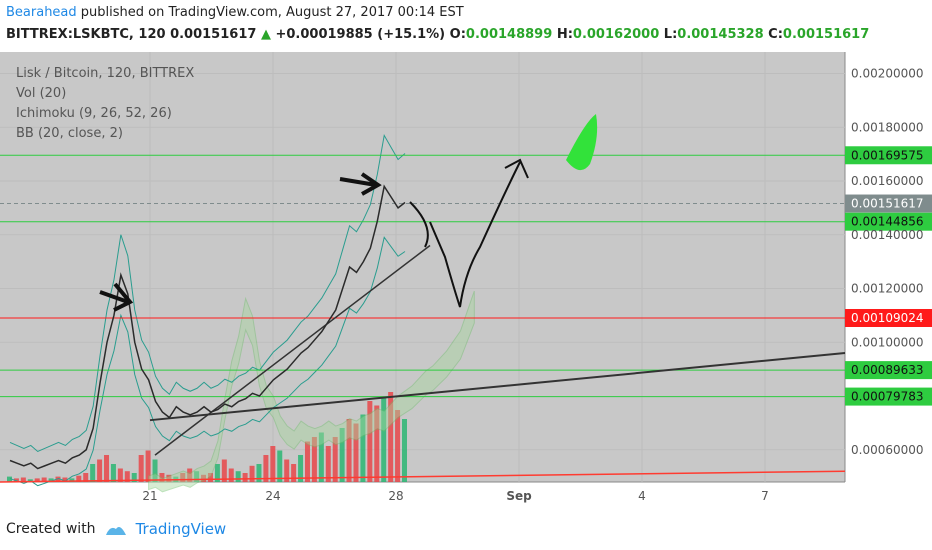 The image size is (932, 550). What do you see at coordinates (887, 74) in the screenshot?
I see `y-tick-label: 0.00200000` at bounding box center [887, 74].